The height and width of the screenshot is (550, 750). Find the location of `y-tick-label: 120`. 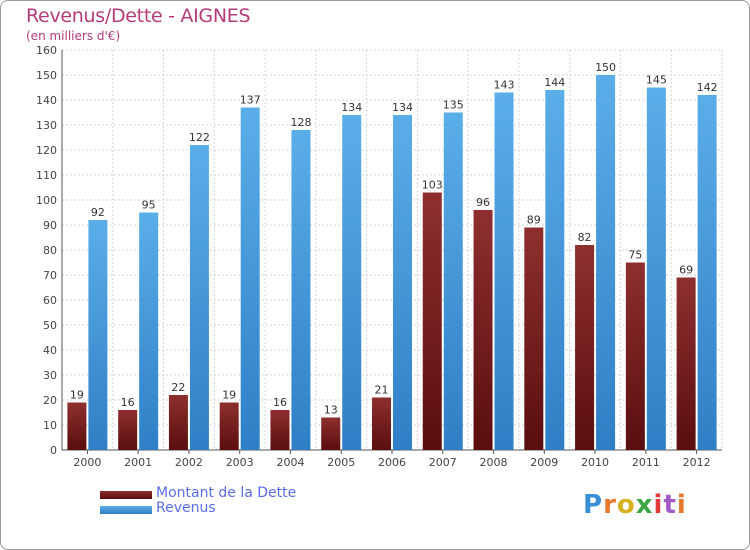

y-tick-label: 120 is located at coordinates (46, 150).